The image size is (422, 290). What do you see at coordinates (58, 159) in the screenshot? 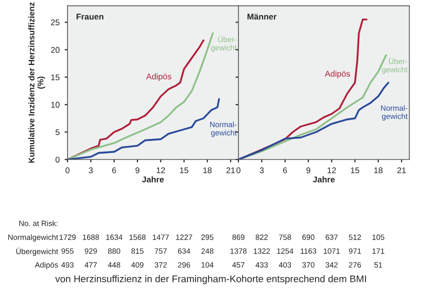
I see `y-tick-label: 0` at bounding box center [58, 159].